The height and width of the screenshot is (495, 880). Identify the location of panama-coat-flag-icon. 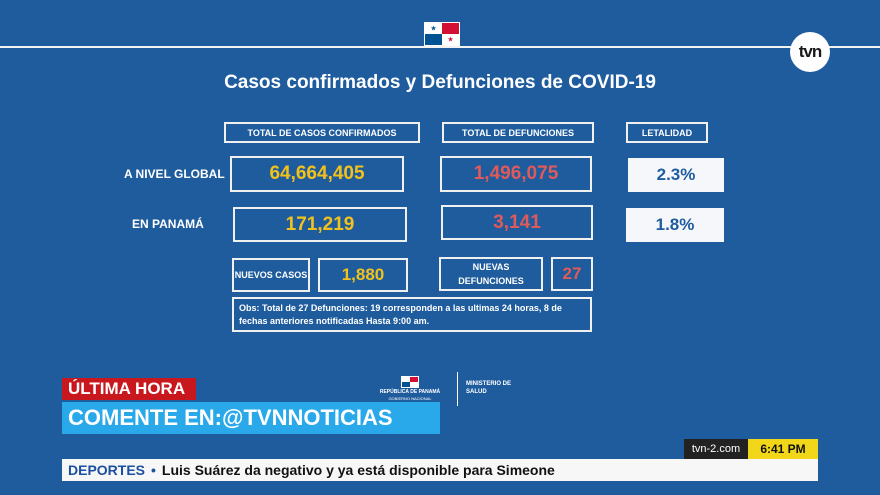
(410, 382).